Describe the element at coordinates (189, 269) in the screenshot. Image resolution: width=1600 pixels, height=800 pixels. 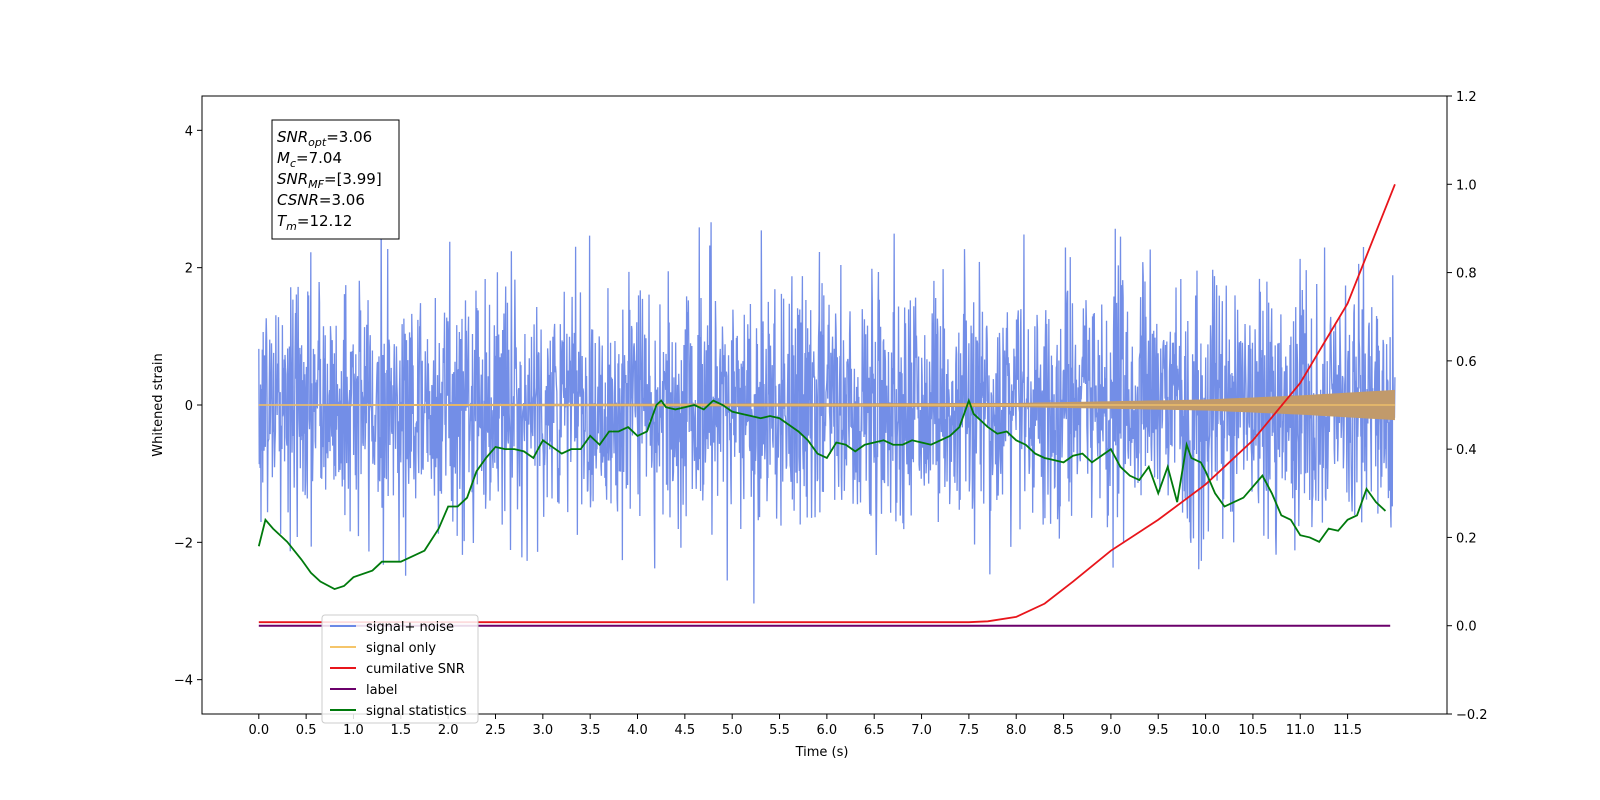
I see `y-tick-label: 2` at that location.